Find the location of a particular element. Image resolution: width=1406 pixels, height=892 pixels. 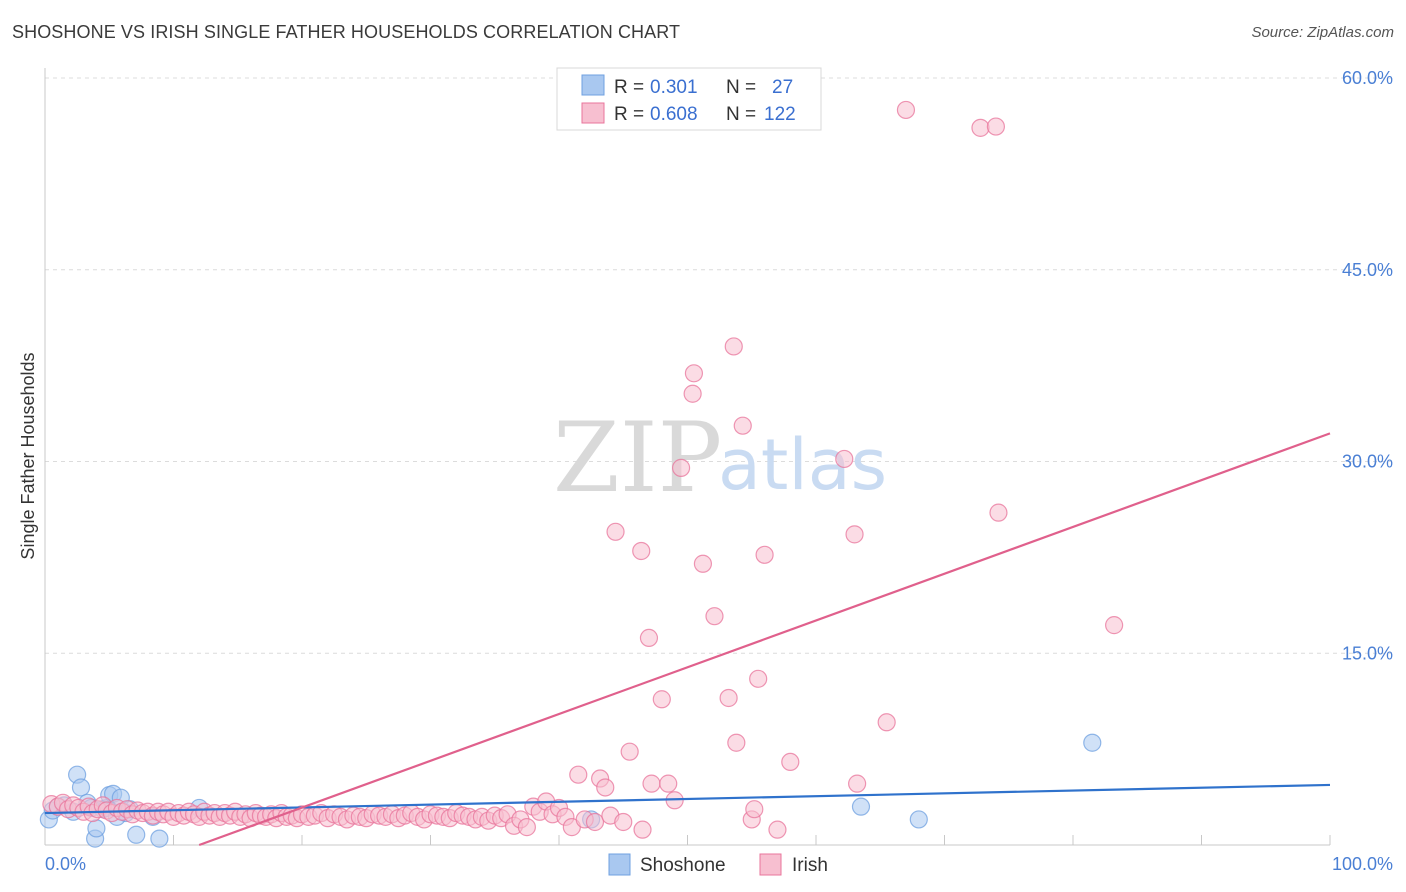

x-tick-label: 0.0% is located at coordinates (65, 864).